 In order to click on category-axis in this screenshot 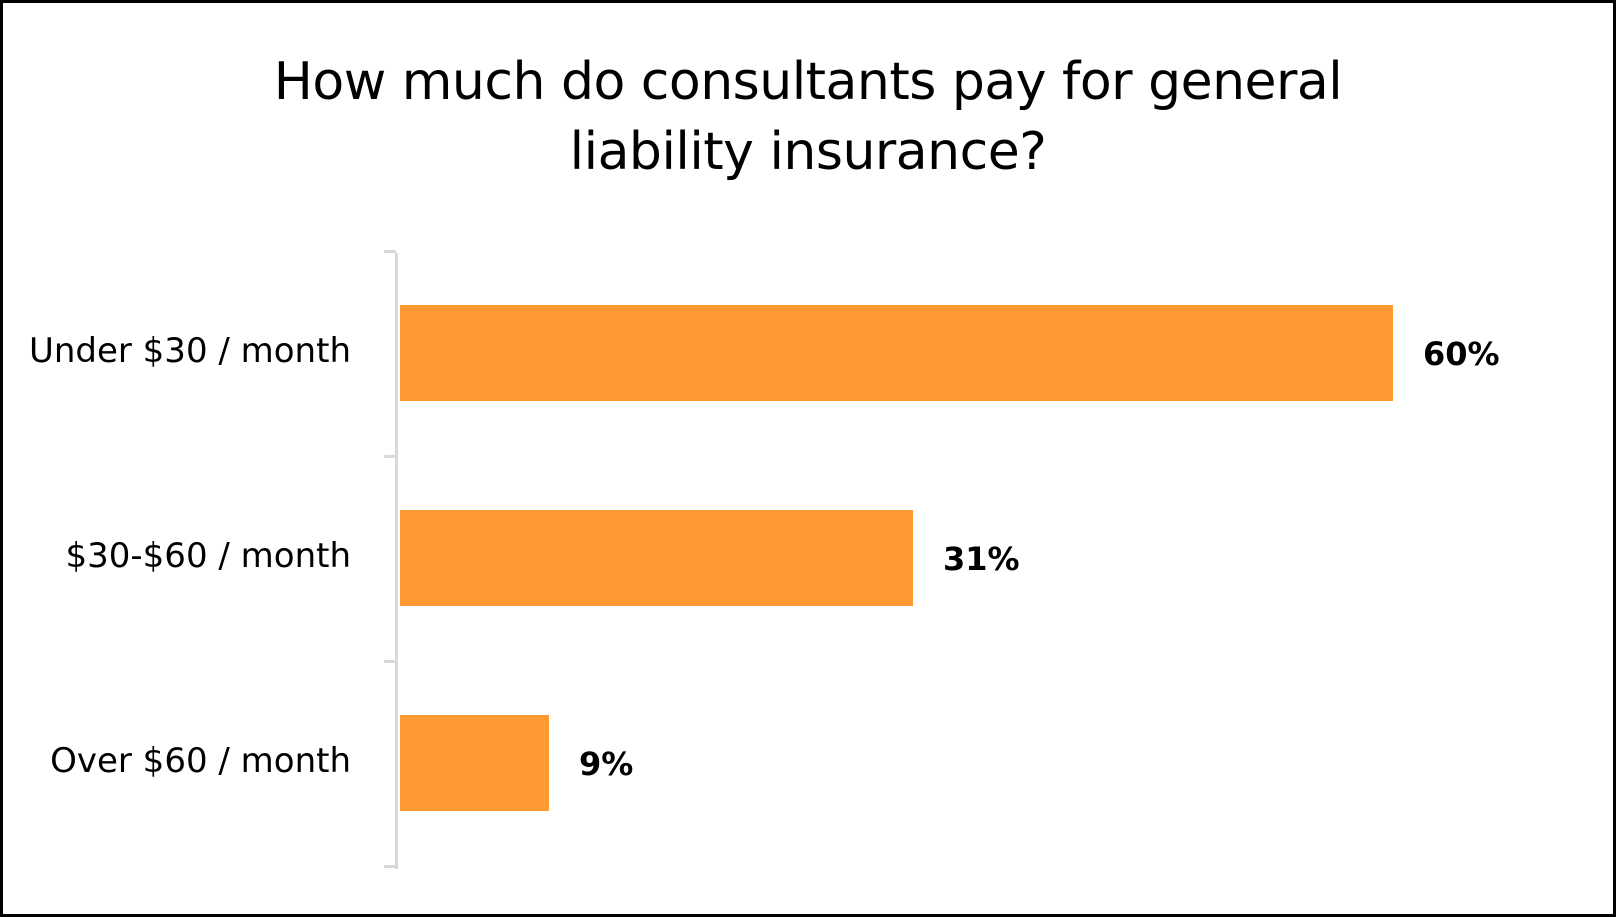, I will do `click(396, 561)`.